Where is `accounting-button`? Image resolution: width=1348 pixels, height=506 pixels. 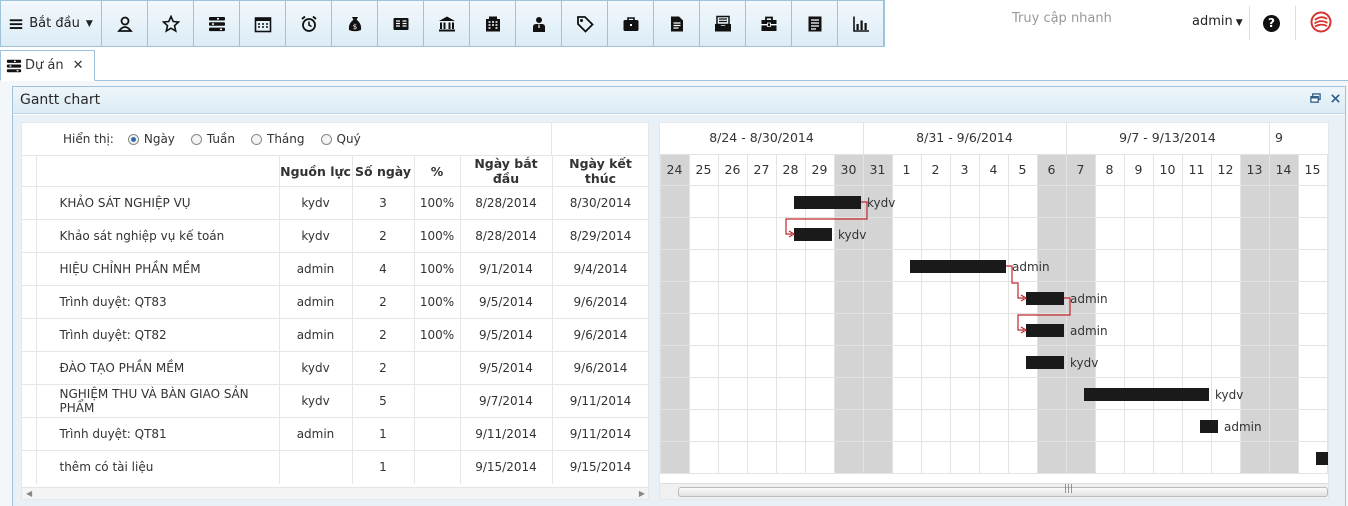 accounting-button is located at coordinates (401, 23).